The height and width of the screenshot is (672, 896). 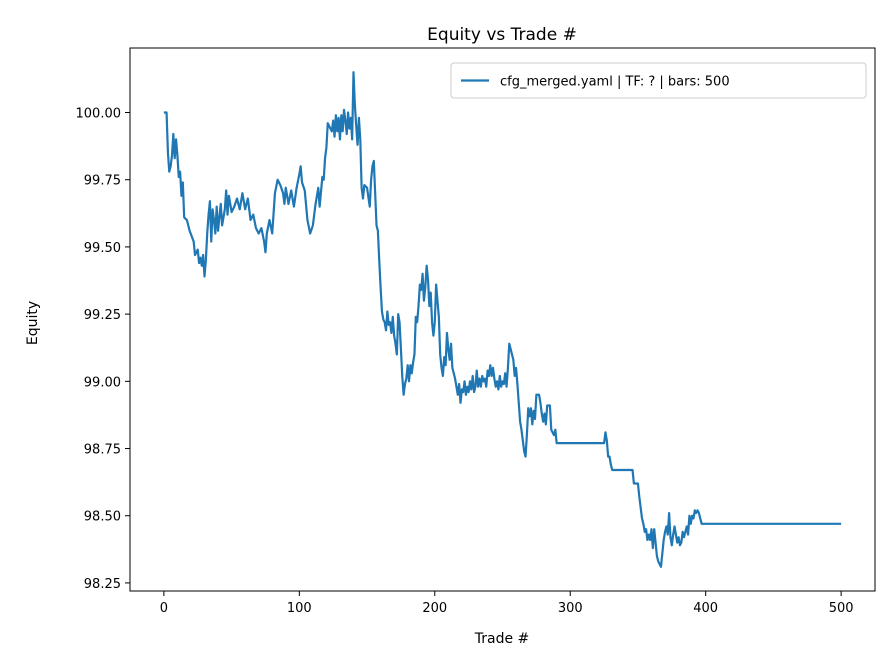 I want to click on x-axis-ticks: 0 100 200 300 400 500, so click(x=507, y=603).